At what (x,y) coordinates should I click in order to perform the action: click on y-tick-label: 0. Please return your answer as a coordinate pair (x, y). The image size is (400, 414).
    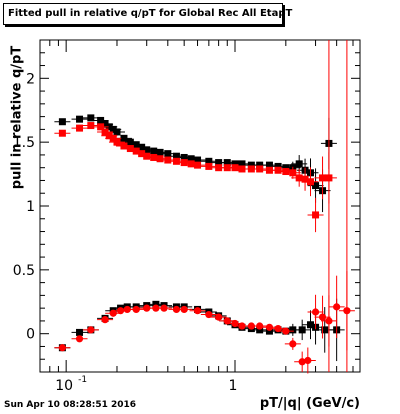
    Looking at the image, I should click on (30, 335).